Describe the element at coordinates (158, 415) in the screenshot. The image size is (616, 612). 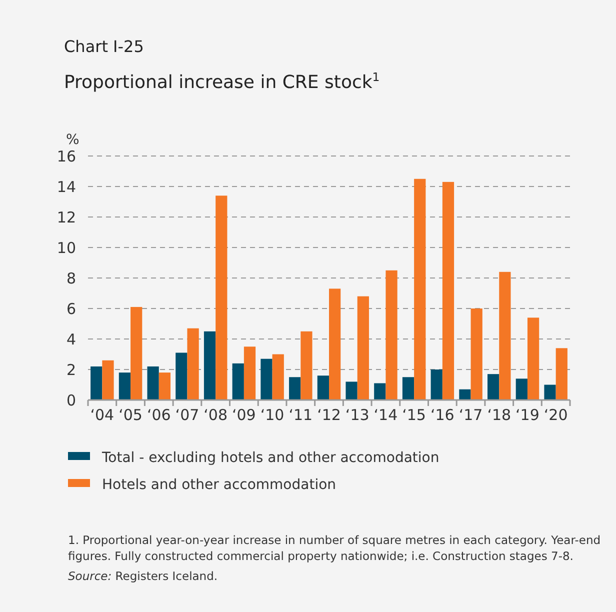
I see `x-tick-label: ‘06` at that location.